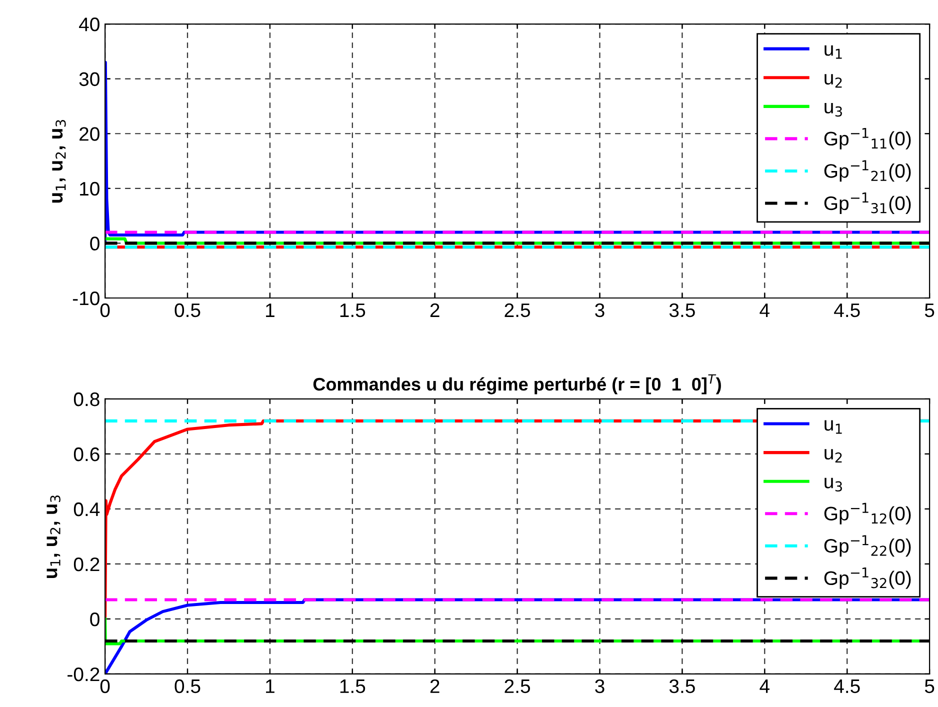 Image resolution: width=938 pixels, height=707 pixels. I want to click on y-tick-label: 10, so click(90, 189).